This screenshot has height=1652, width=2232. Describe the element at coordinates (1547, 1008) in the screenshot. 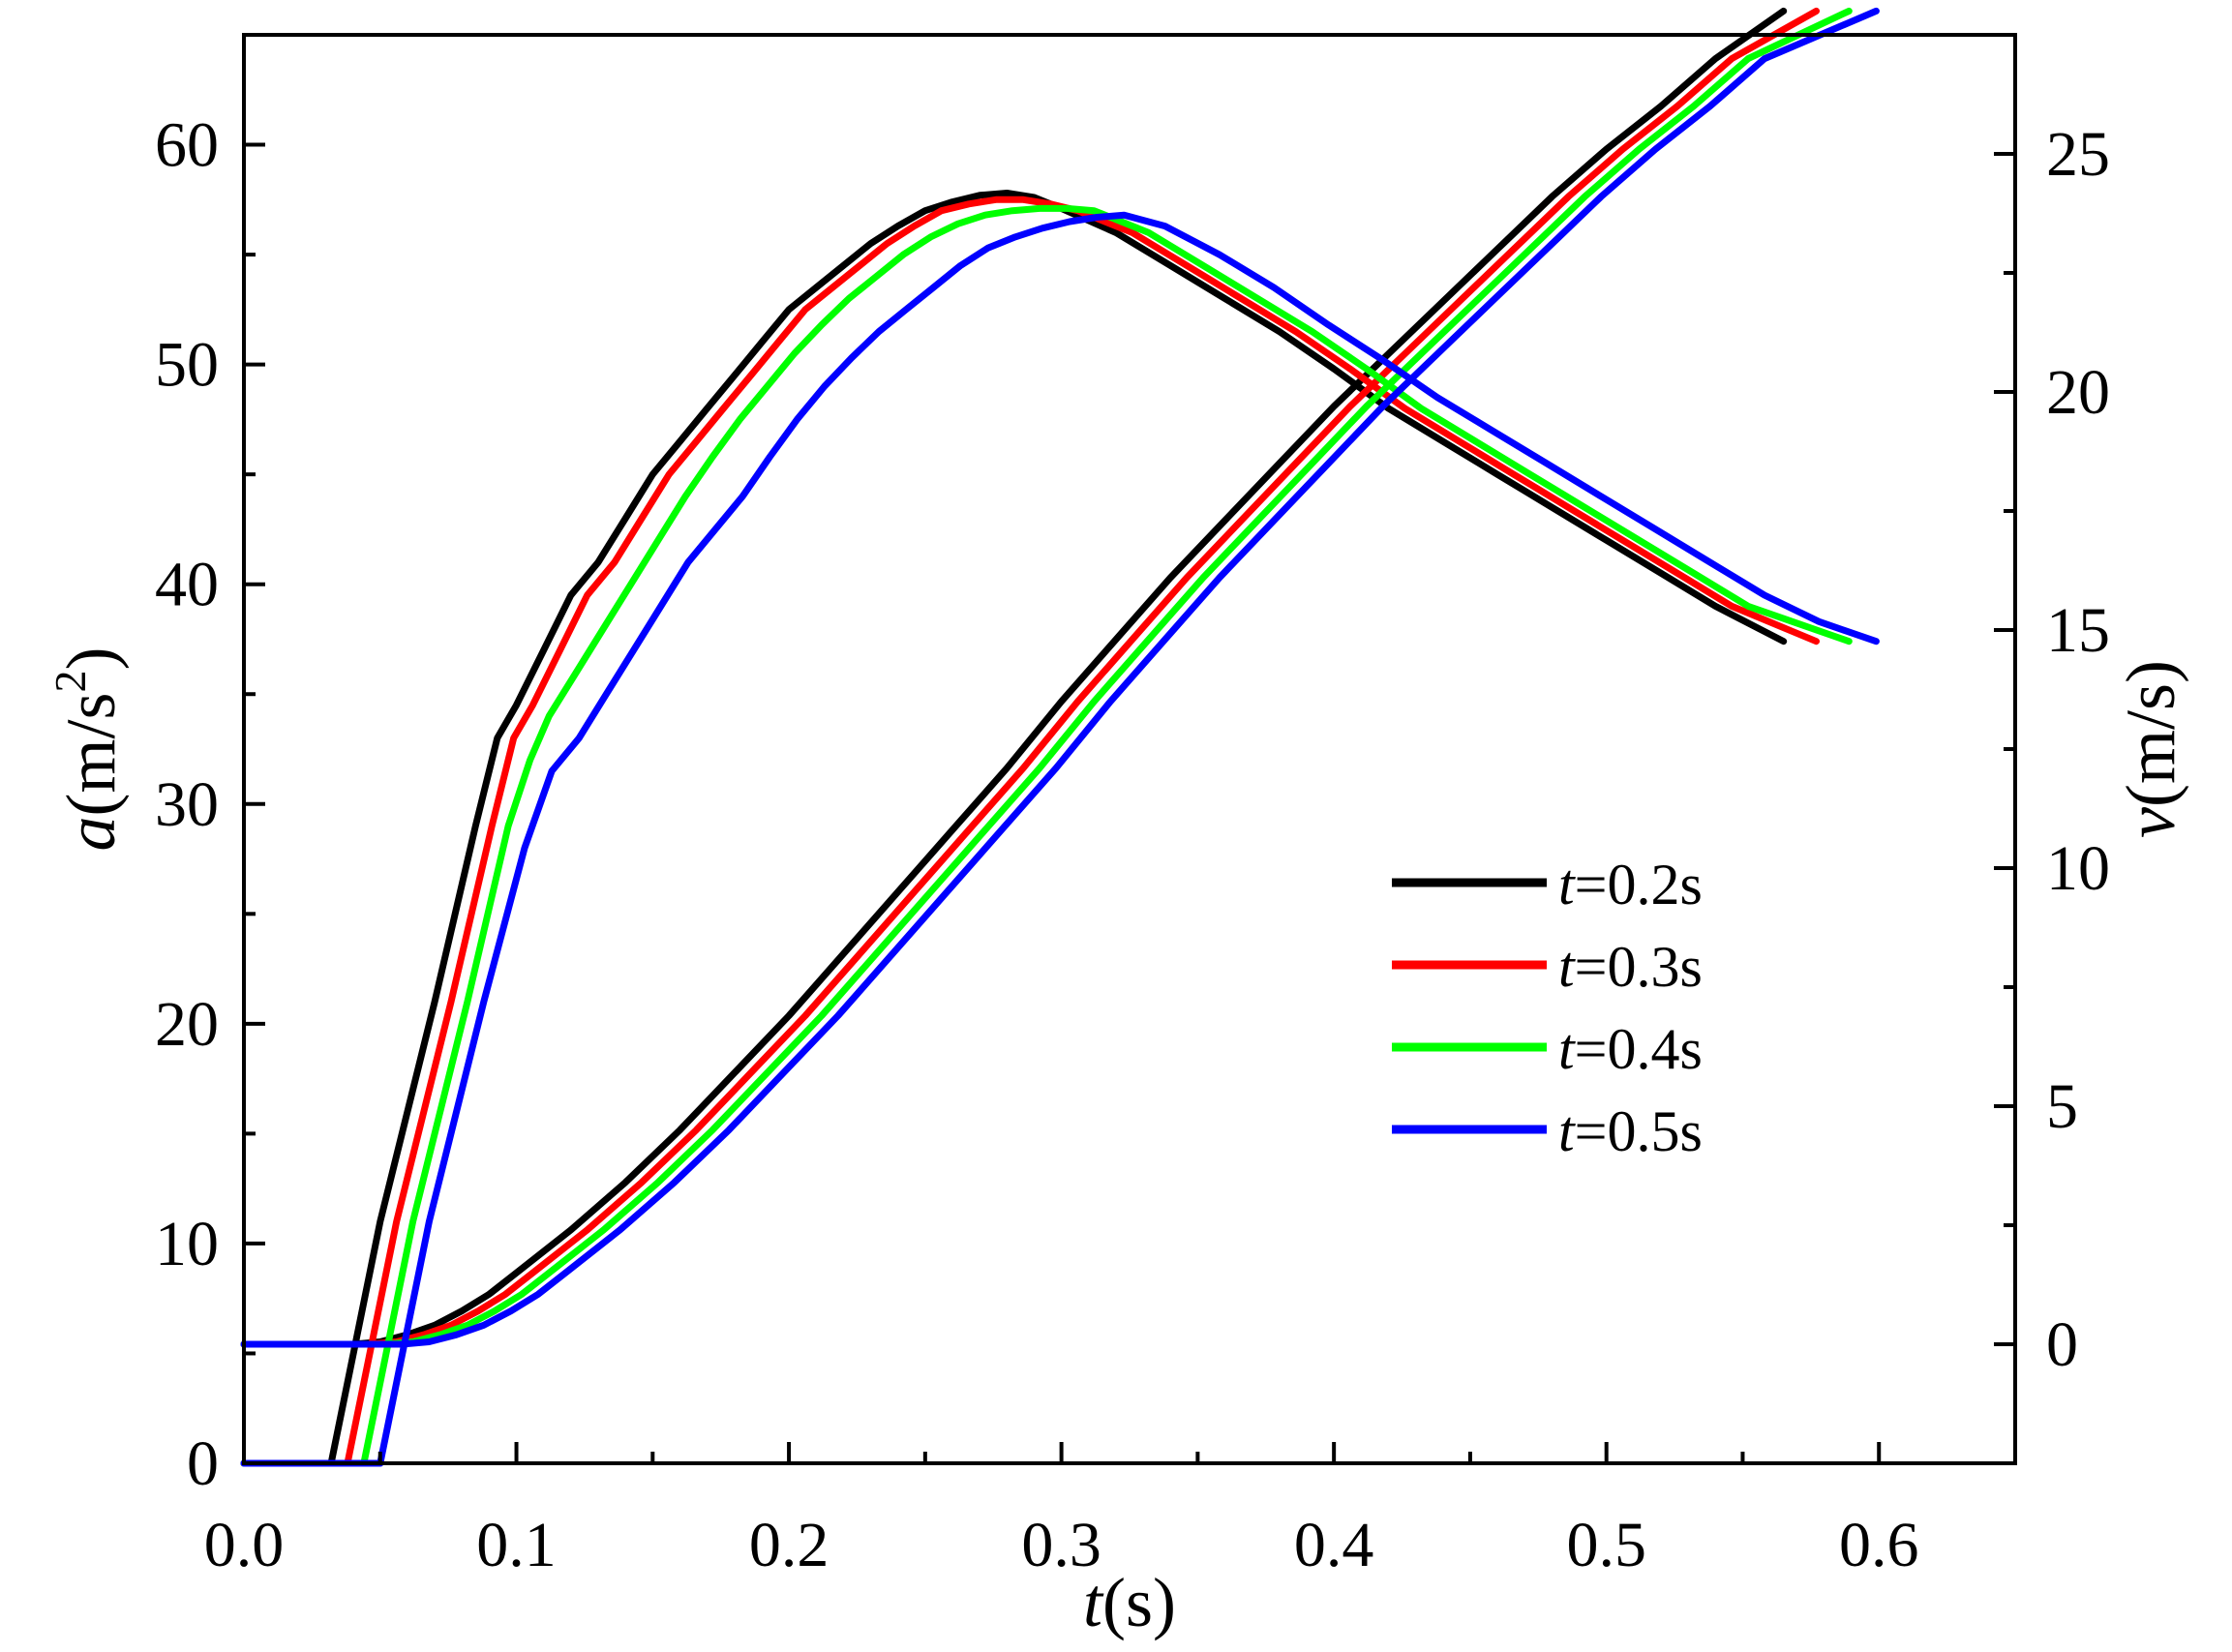

I see `legend: t=0.2s t=0.3s t=0.4s t=0.5s` at that location.